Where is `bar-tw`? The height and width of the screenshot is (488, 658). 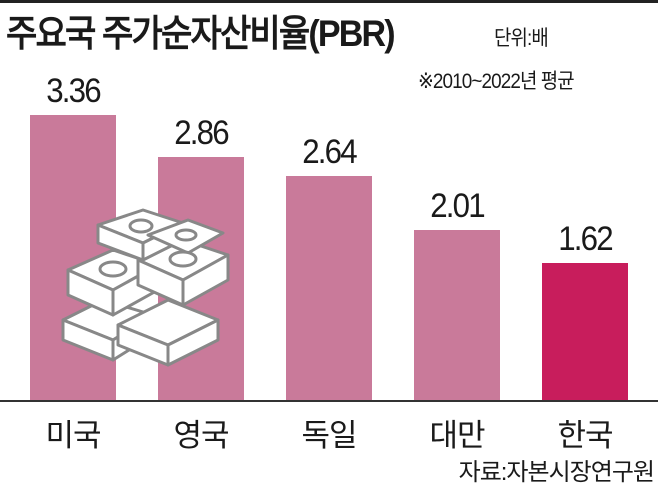
bar-tw is located at coordinates (457, 315).